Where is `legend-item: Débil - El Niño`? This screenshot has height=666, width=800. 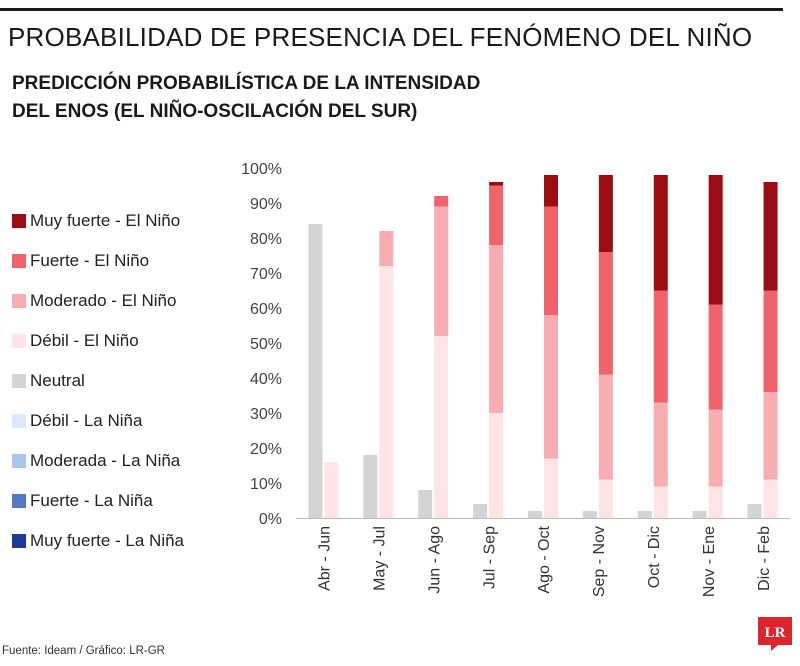
legend-item: Débil - El Niño is located at coordinates (98, 341).